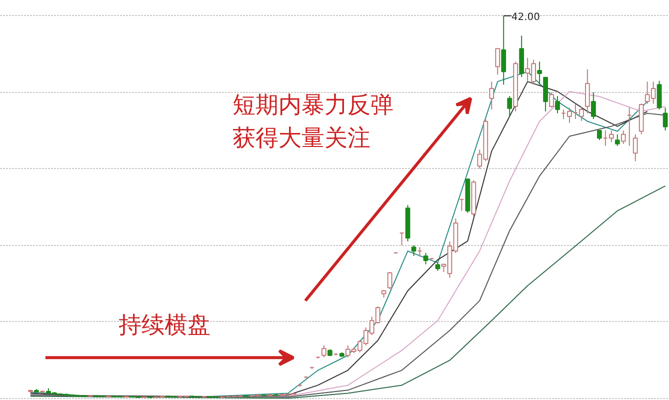 The width and height of the screenshot is (669, 400). What do you see at coordinates (301, 139) in the screenshot?
I see `annotation: 获得大量关注` at bounding box center [301, 139].